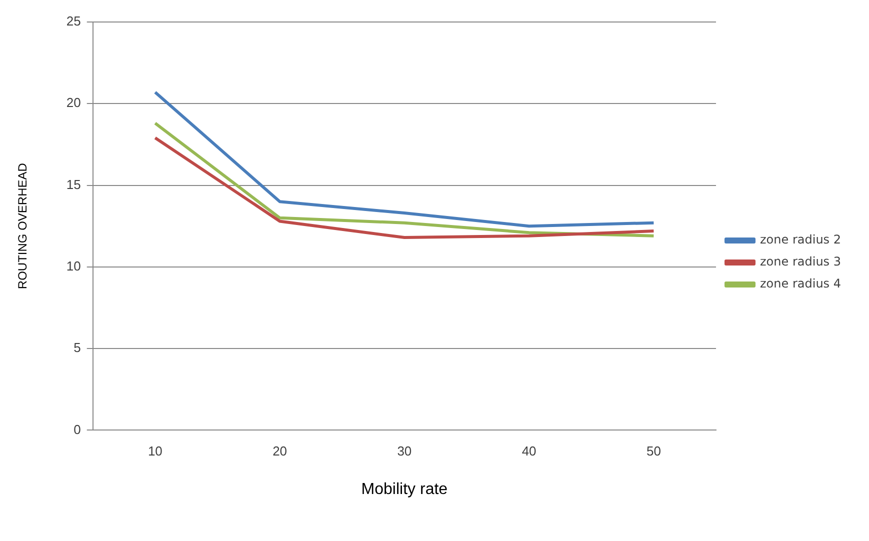 The height and width of the screenshot is (541, 869). I want to click on x-tick-label: 20, so click(280, 451).